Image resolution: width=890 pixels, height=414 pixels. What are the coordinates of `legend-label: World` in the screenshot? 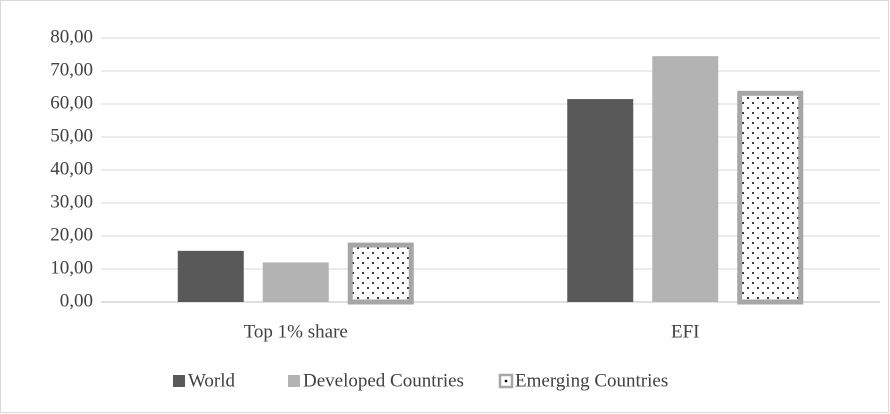 It's located at (212, 380).